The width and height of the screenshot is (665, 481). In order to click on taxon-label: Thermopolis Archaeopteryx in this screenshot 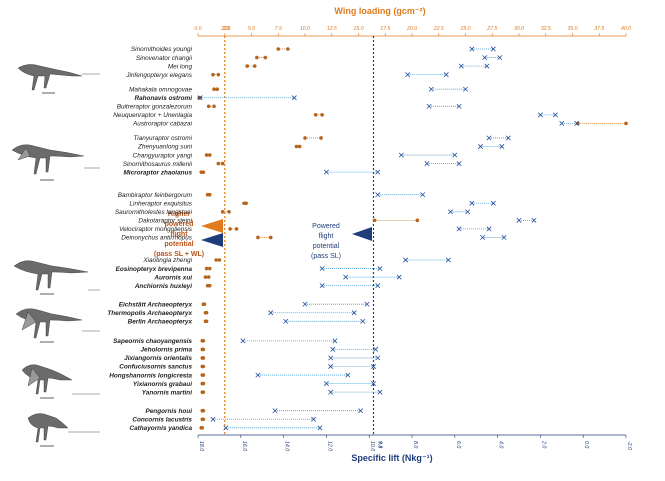, I will do `click(149, 313)`.